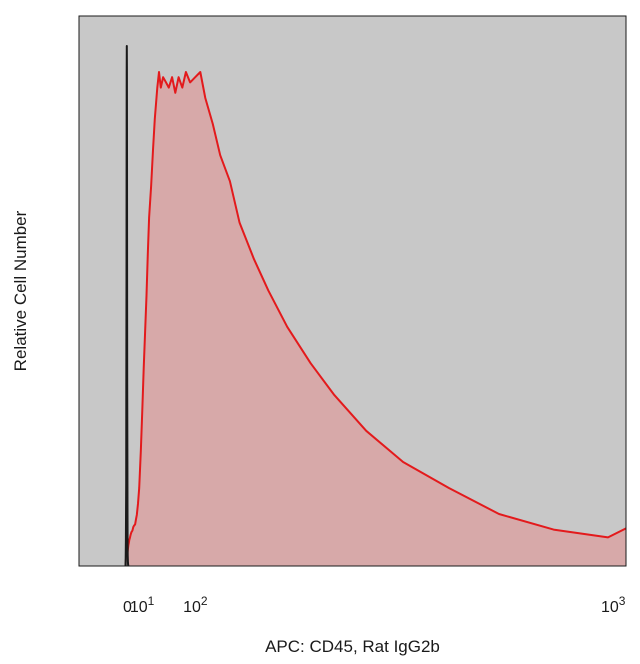 Image resolution: width=640 pixels, height=664 pixels. I want to click on x-axis-title: APC: CD45, Rat IgG2b, so click(352, 646).